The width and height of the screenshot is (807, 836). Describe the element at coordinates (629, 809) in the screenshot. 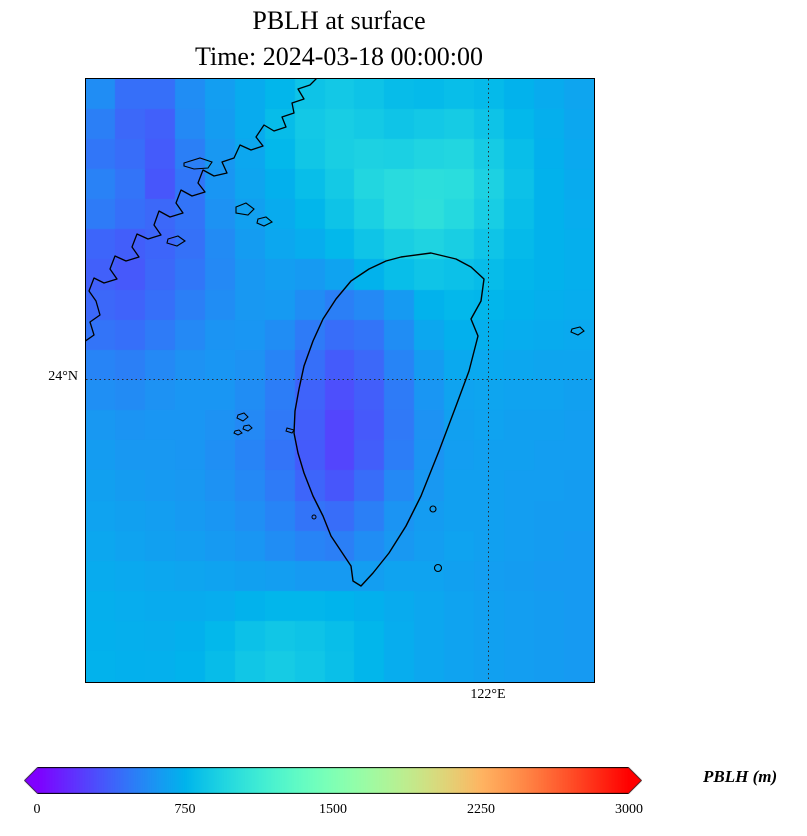

I see `colorbar-tick-label: 3000` at that location.